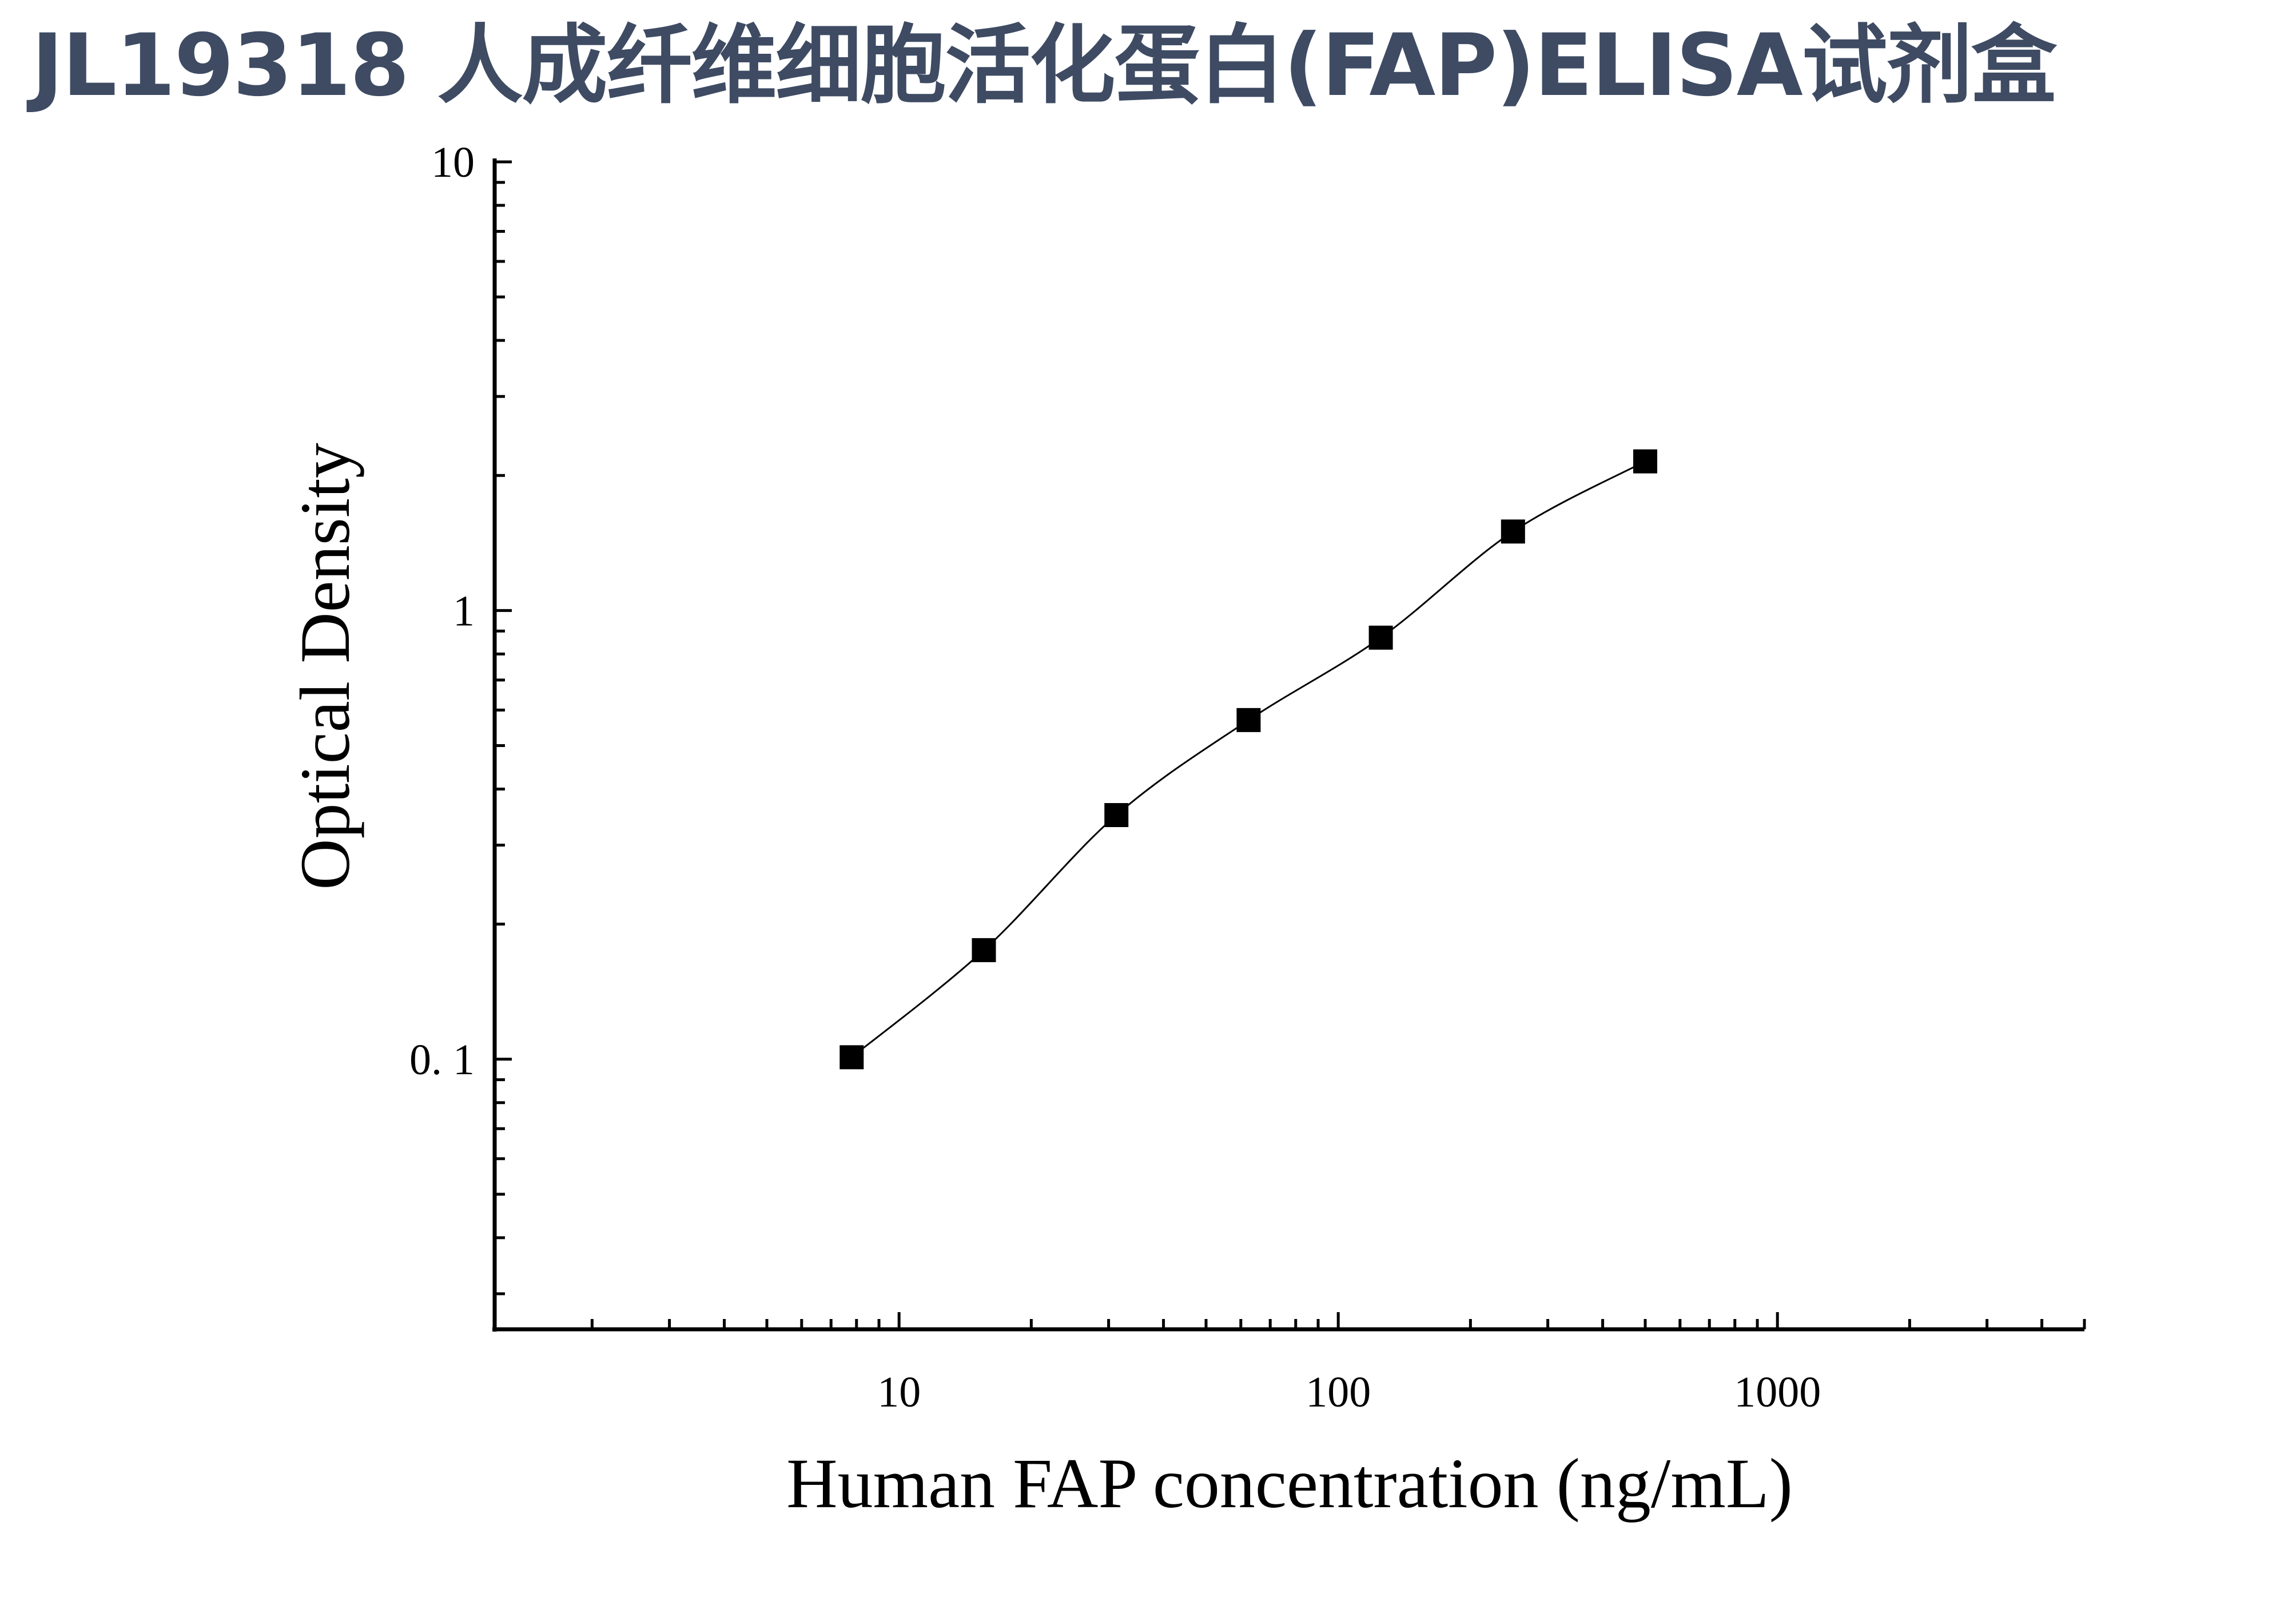  What do you see at coordinates (464, 611) in the screenshot?
I see `y-tick-label: 1` at bounding box center [464, 611].